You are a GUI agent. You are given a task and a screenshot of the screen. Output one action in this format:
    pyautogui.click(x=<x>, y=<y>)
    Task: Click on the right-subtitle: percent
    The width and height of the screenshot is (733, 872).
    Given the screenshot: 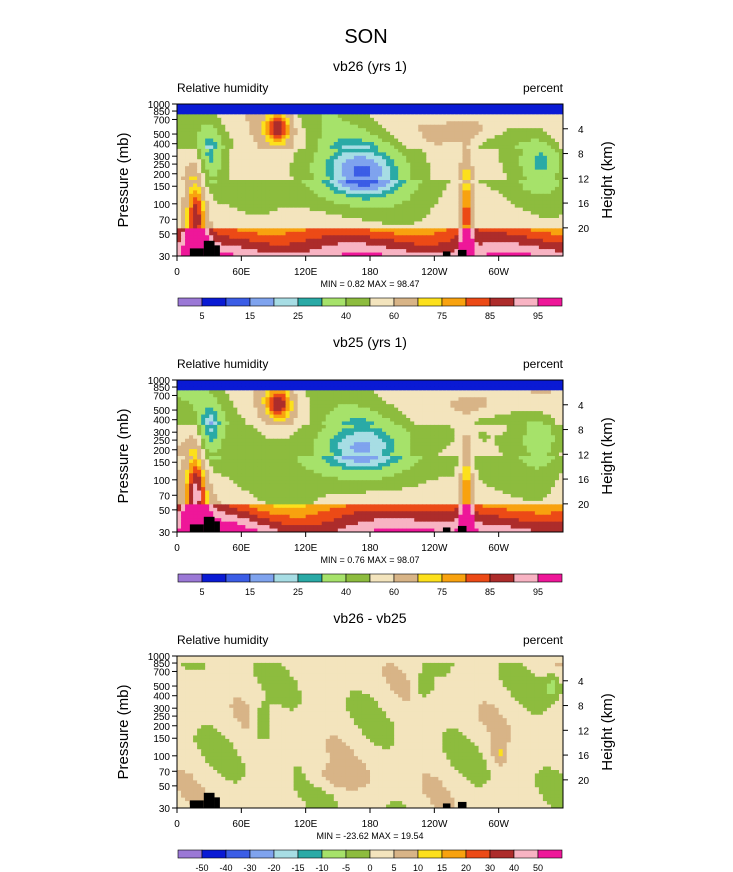 What is the action you would take?
    pyautogui.click(x=543, y=364)
    